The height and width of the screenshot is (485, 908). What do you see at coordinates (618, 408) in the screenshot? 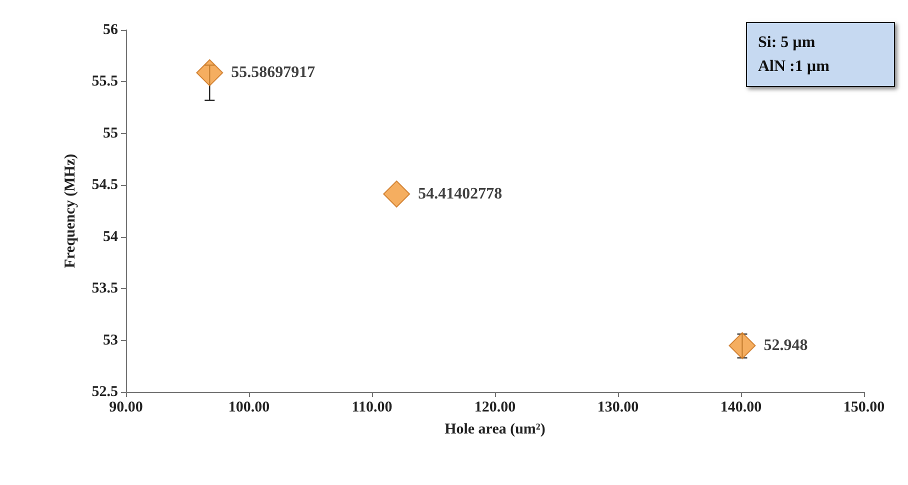
I see `x-tick-label: 130.00` at bounding box center [618, 408].